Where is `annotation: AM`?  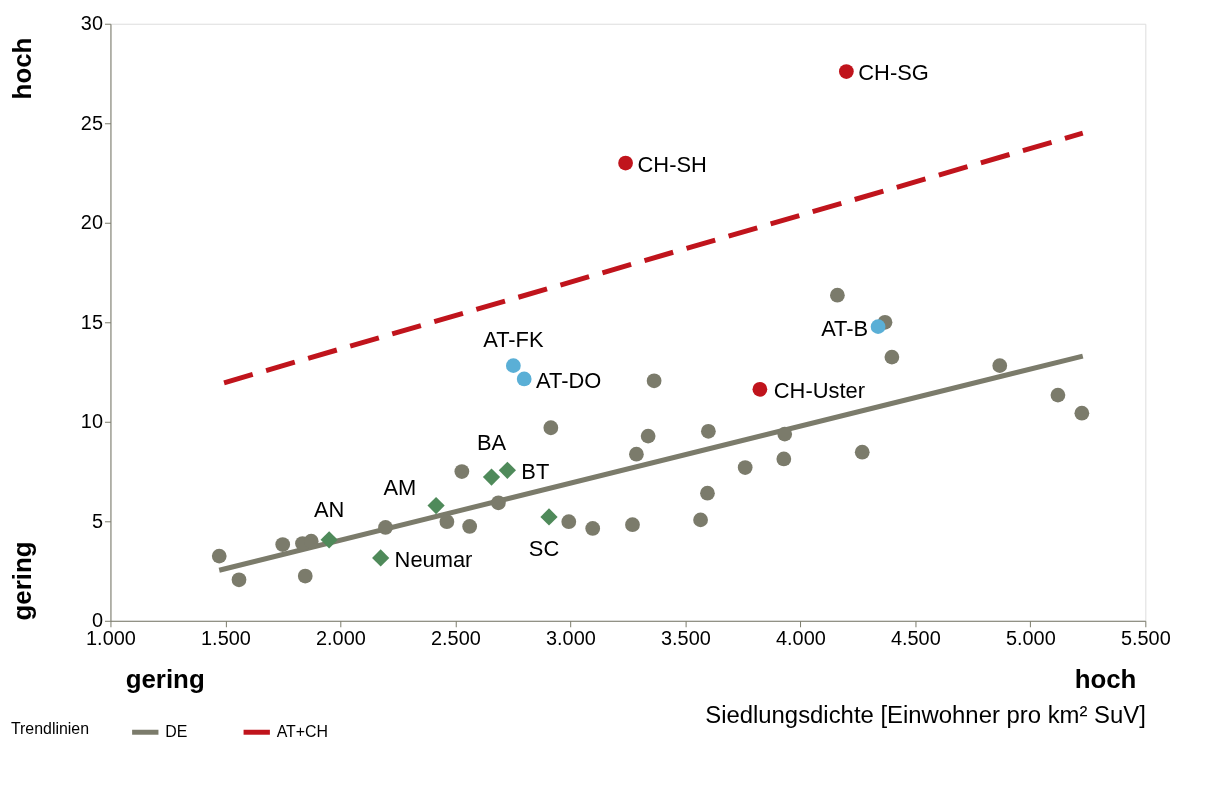
annotation: AM is located at coordinates (400, 487).